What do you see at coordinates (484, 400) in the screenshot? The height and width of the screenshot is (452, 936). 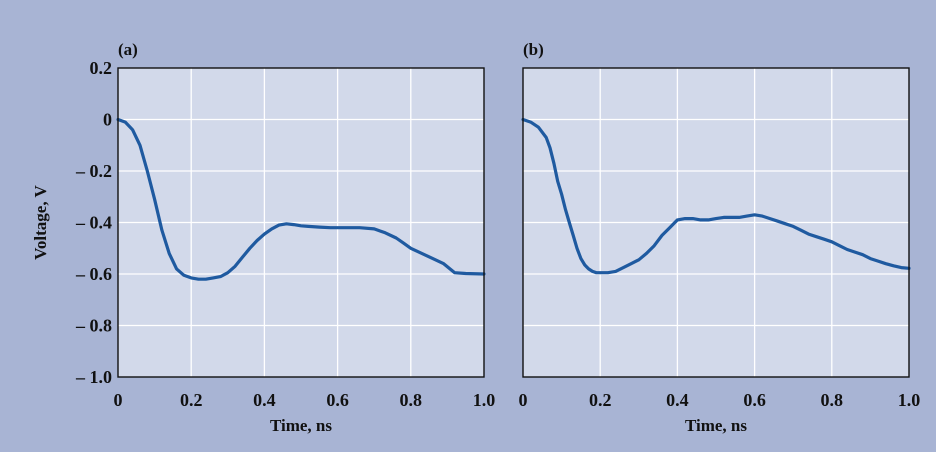 I see `x-tick-label-a: 1.0` at bounding box center [484, 400].